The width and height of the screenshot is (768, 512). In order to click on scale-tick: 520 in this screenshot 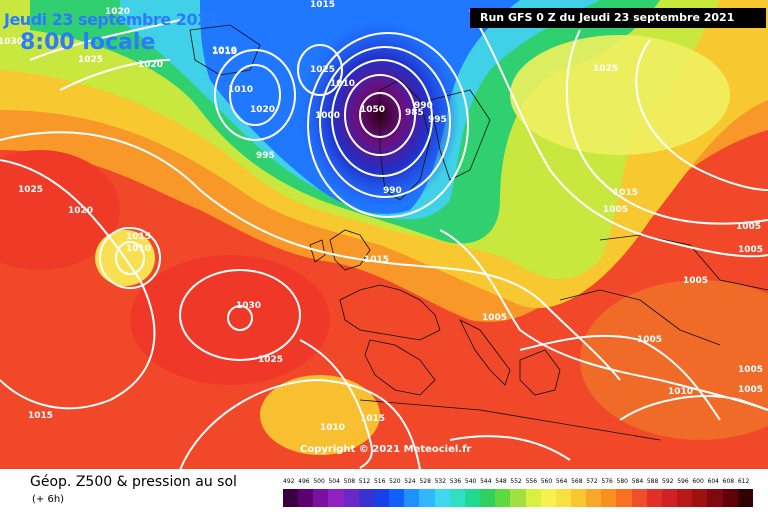, I will do `click(395, 481)`.